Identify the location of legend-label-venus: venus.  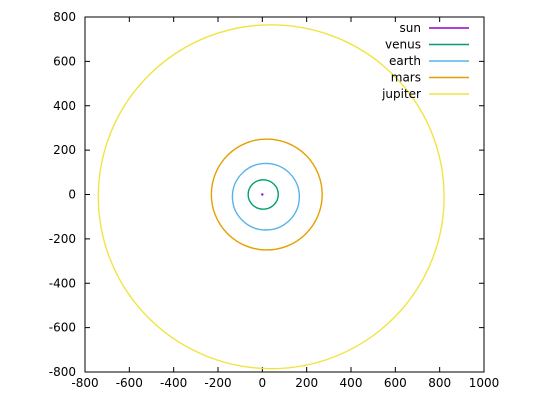
(403, 45).